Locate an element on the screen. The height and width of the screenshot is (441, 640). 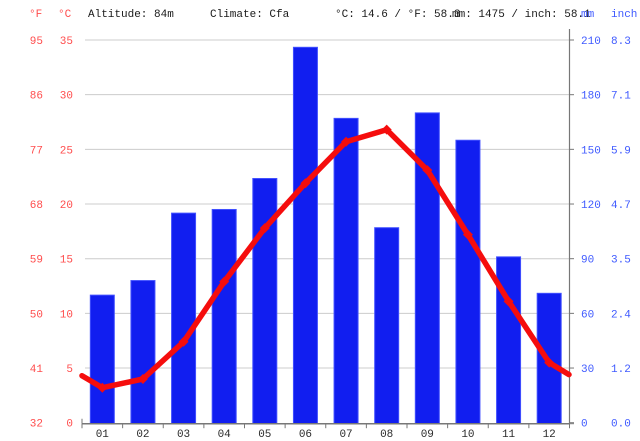
month-label-11: 11 is located at coordinates (509, 435).